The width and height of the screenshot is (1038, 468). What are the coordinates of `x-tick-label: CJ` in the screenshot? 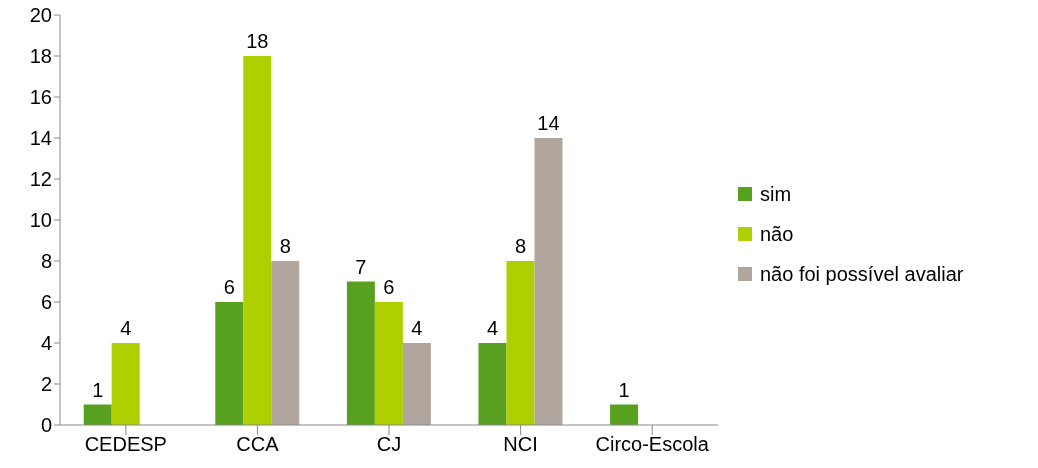 It's located at (389, 444).